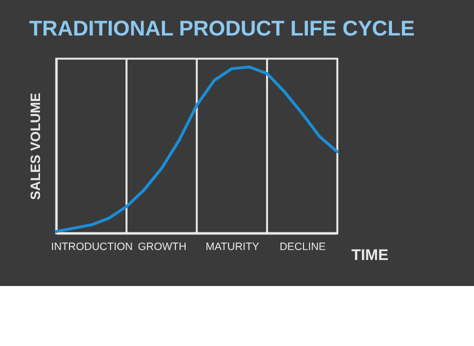  Describe the element at coordinates (36, 146) in the screenshot. I see `y-axis-title: SALES VOLUME` at that location.